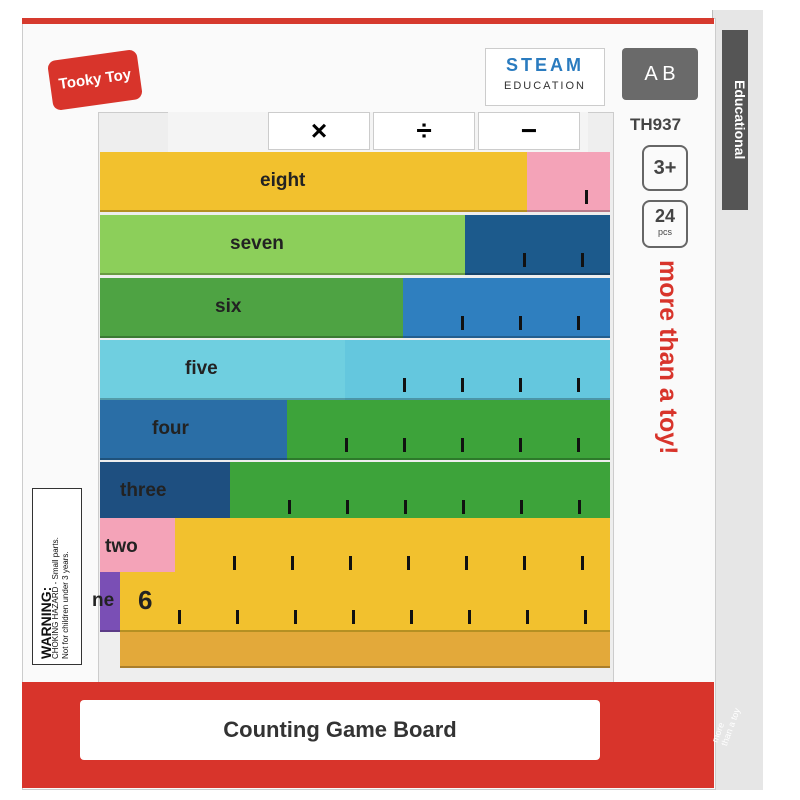  I want to click on steam-badge: STEAM EDUCATION, so click(545, 77).